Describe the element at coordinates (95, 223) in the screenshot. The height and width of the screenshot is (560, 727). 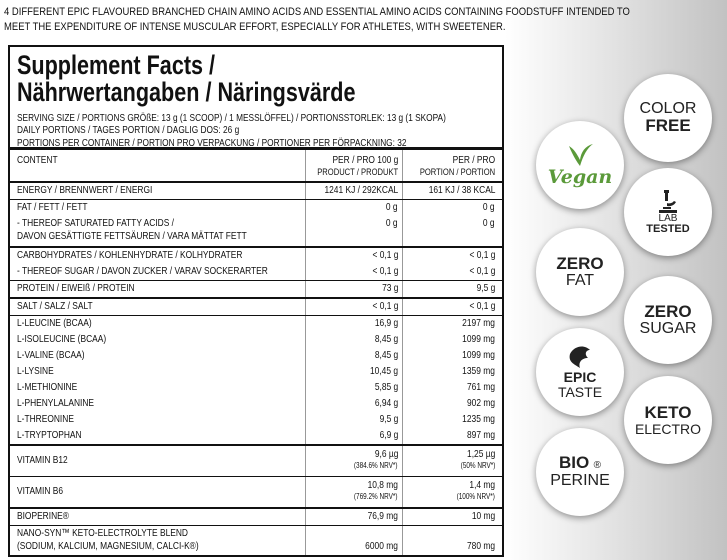
I see `row-label: - THEREOF SATURATED FATTY ACIDS /` at that location.